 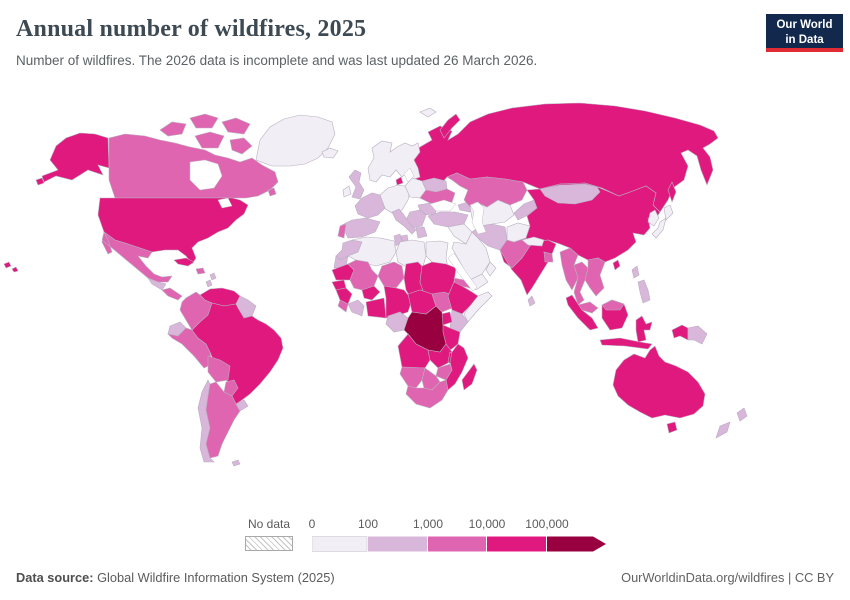 I want to click on water-overlays, so click(x=338, y=225).